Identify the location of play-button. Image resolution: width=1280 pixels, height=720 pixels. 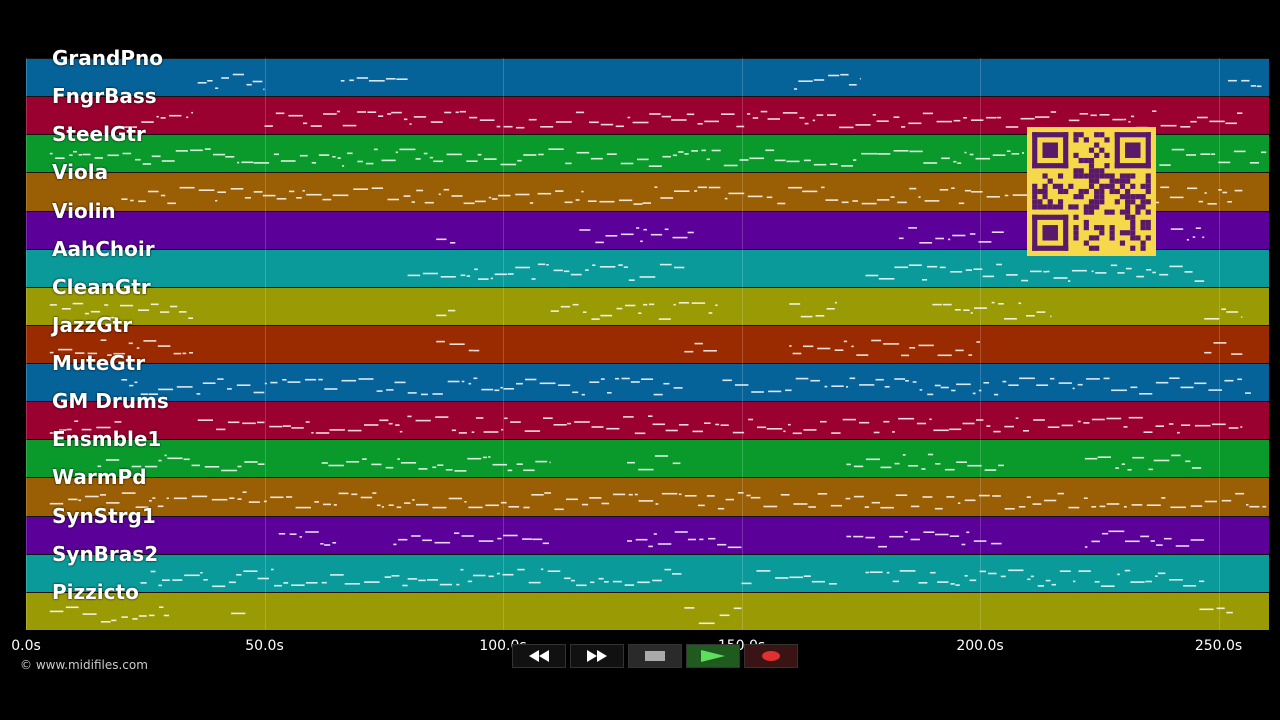
(713, 656).